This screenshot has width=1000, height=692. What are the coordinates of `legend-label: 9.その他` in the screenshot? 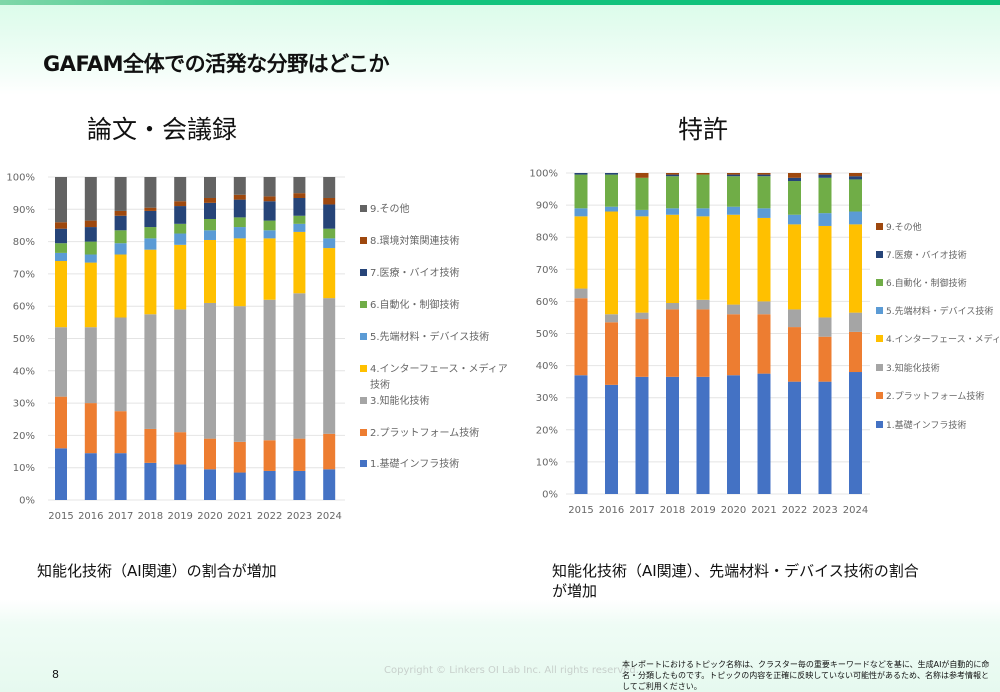 It's located at (904, 227).